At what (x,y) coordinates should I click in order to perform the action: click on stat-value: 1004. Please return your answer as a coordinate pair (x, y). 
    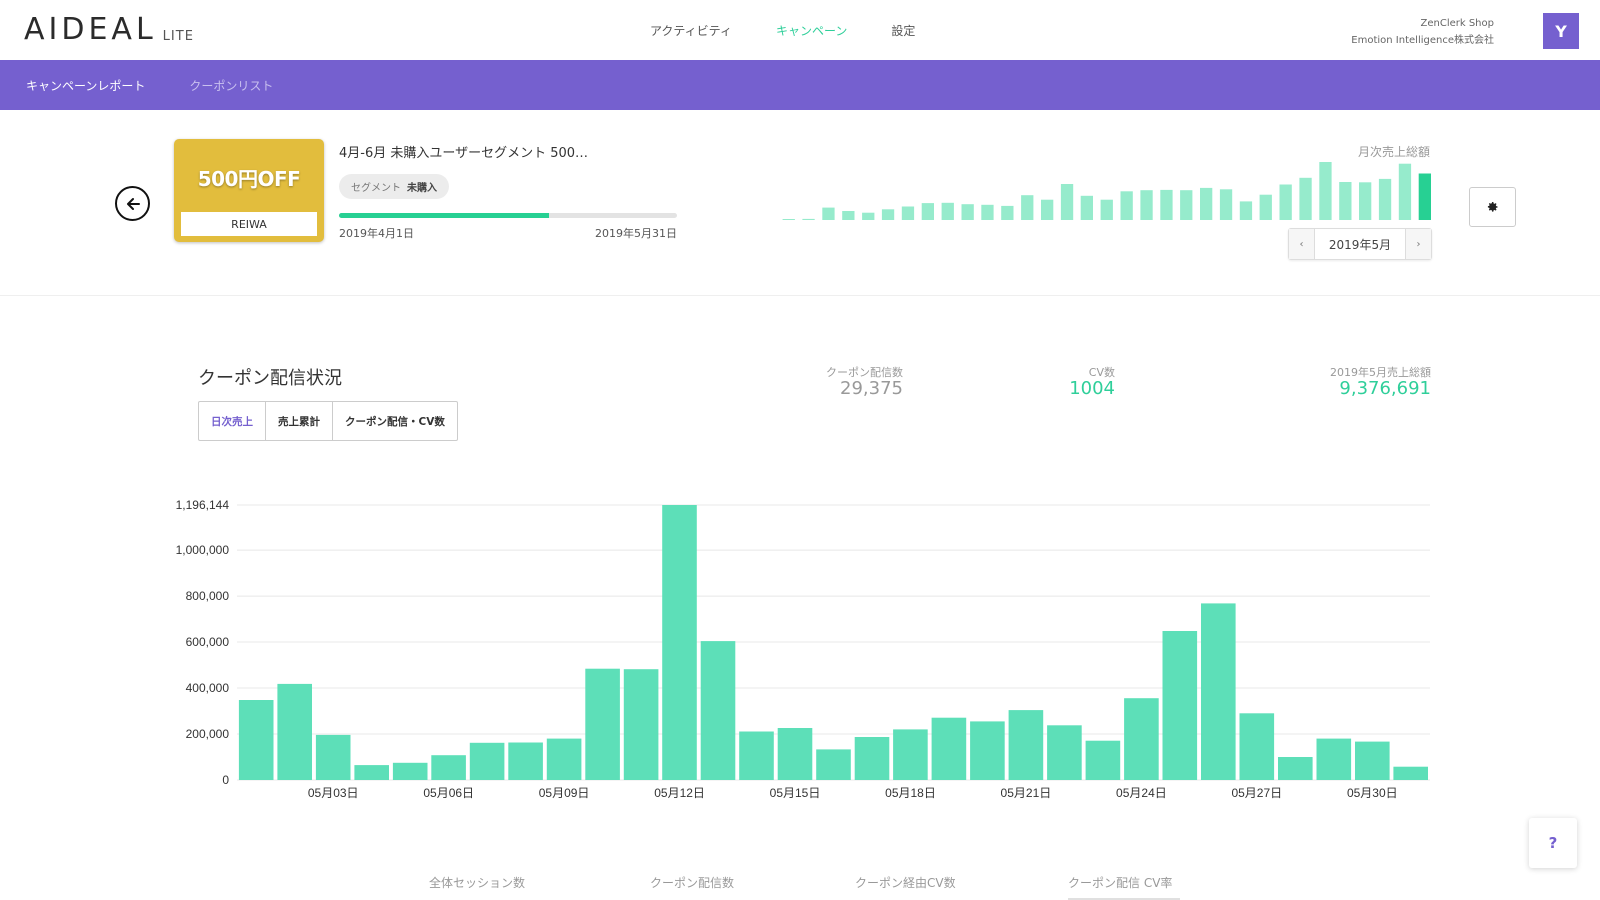
    Looking at the image, I should click on (1092, 388).